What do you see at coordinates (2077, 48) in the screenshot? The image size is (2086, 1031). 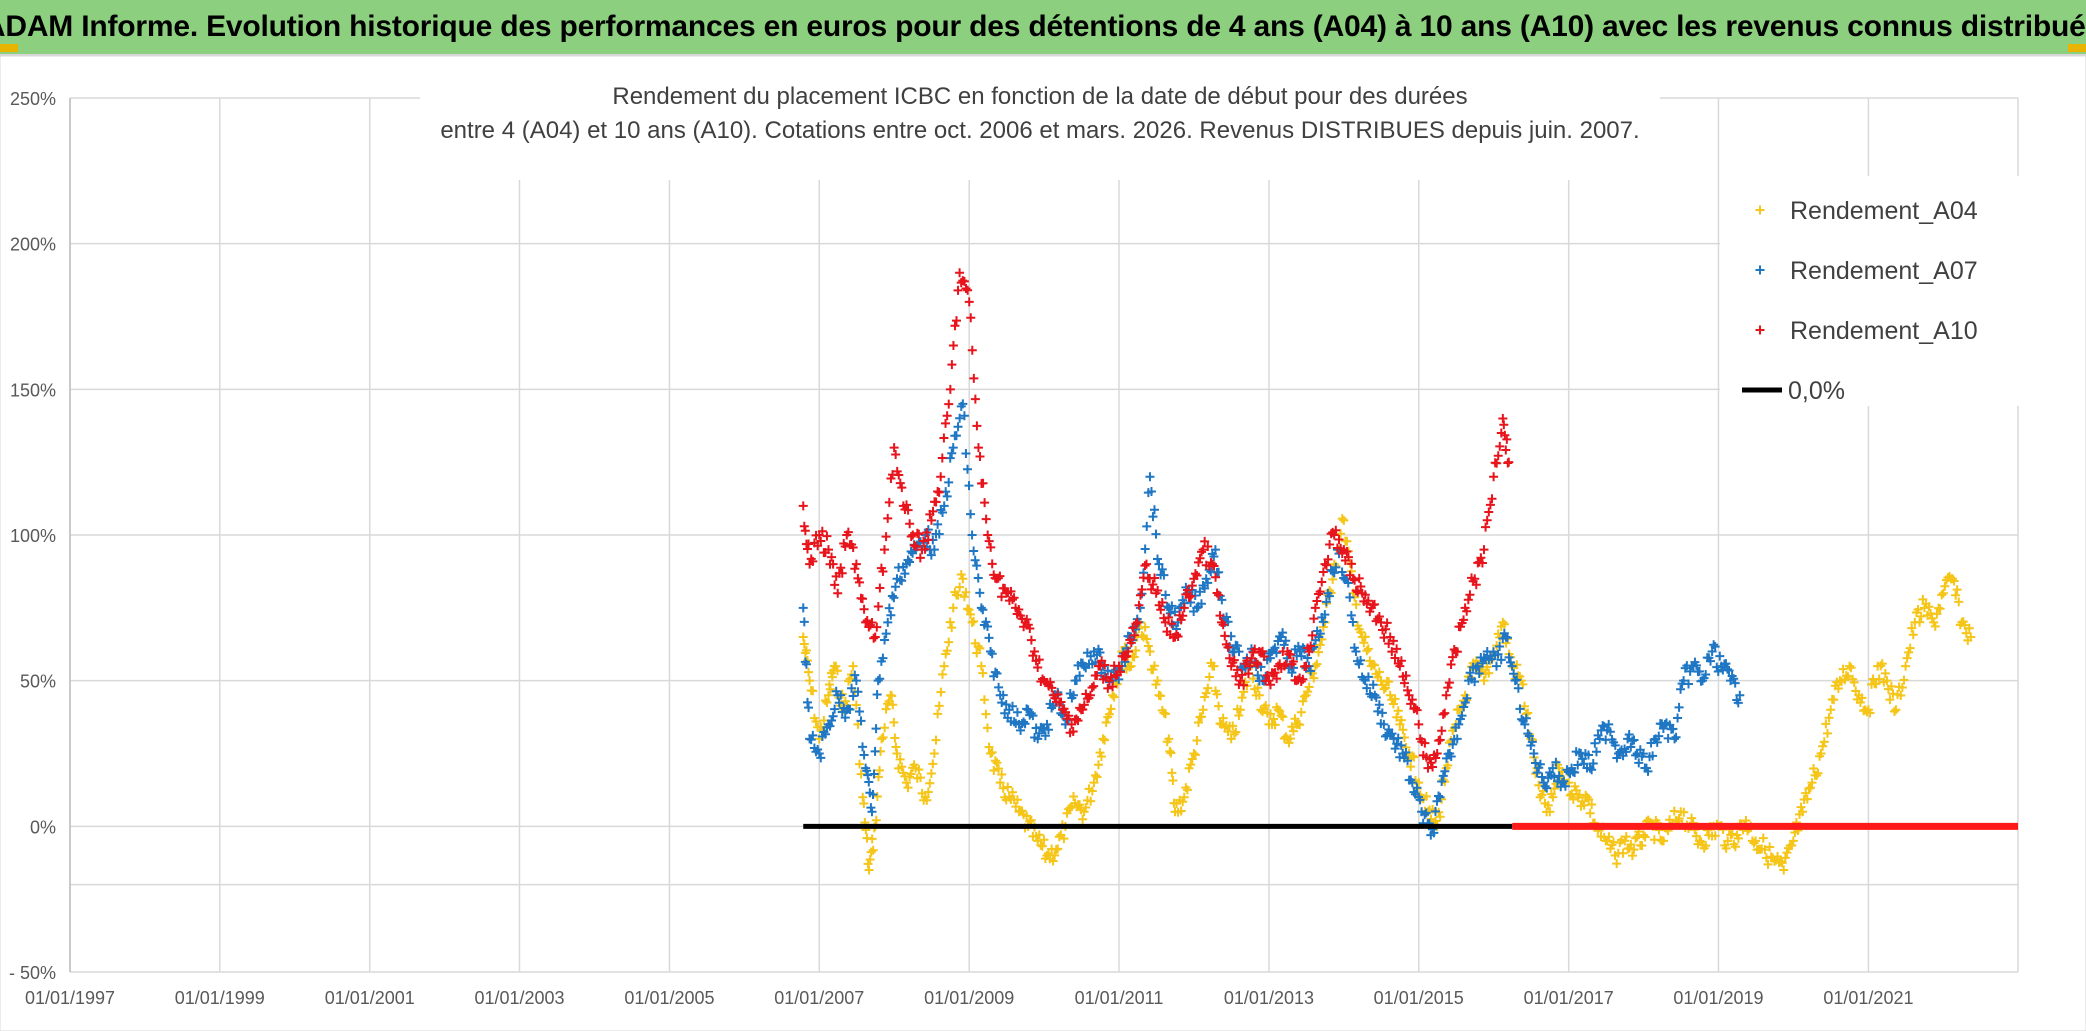 I see `banner-accent-right` at bounding box center [2077, 48].